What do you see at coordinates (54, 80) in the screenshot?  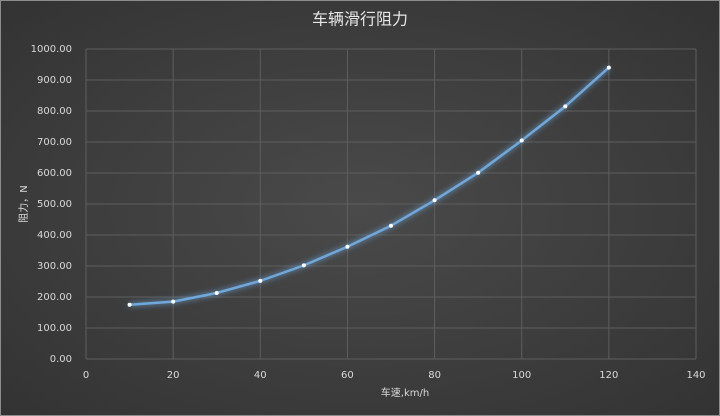 I see `y-tick-label: 900.00` at bounding box center [54, 80].